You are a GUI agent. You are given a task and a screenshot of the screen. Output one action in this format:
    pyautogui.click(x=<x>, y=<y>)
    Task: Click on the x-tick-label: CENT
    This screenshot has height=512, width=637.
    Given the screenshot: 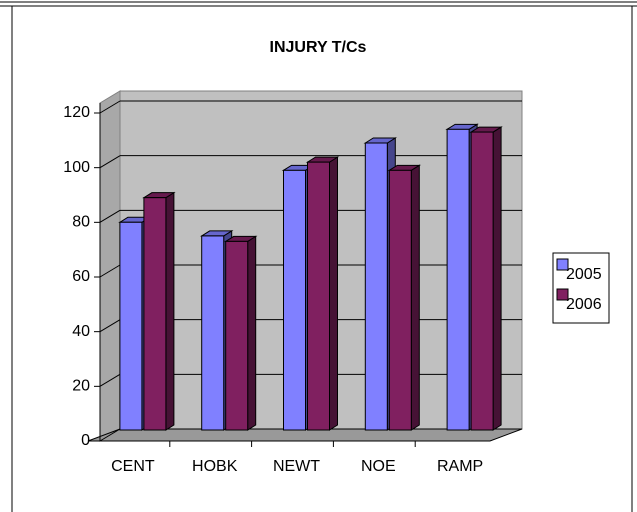 What is the action you would take?
    pyautogui.click(x=133, y=466)
    